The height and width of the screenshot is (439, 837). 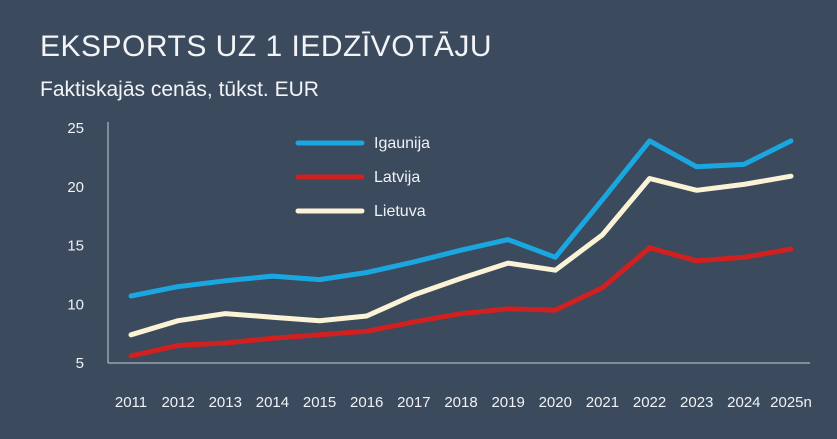 I want to click on y-tick-label: 10, so click(x=75, y=304).